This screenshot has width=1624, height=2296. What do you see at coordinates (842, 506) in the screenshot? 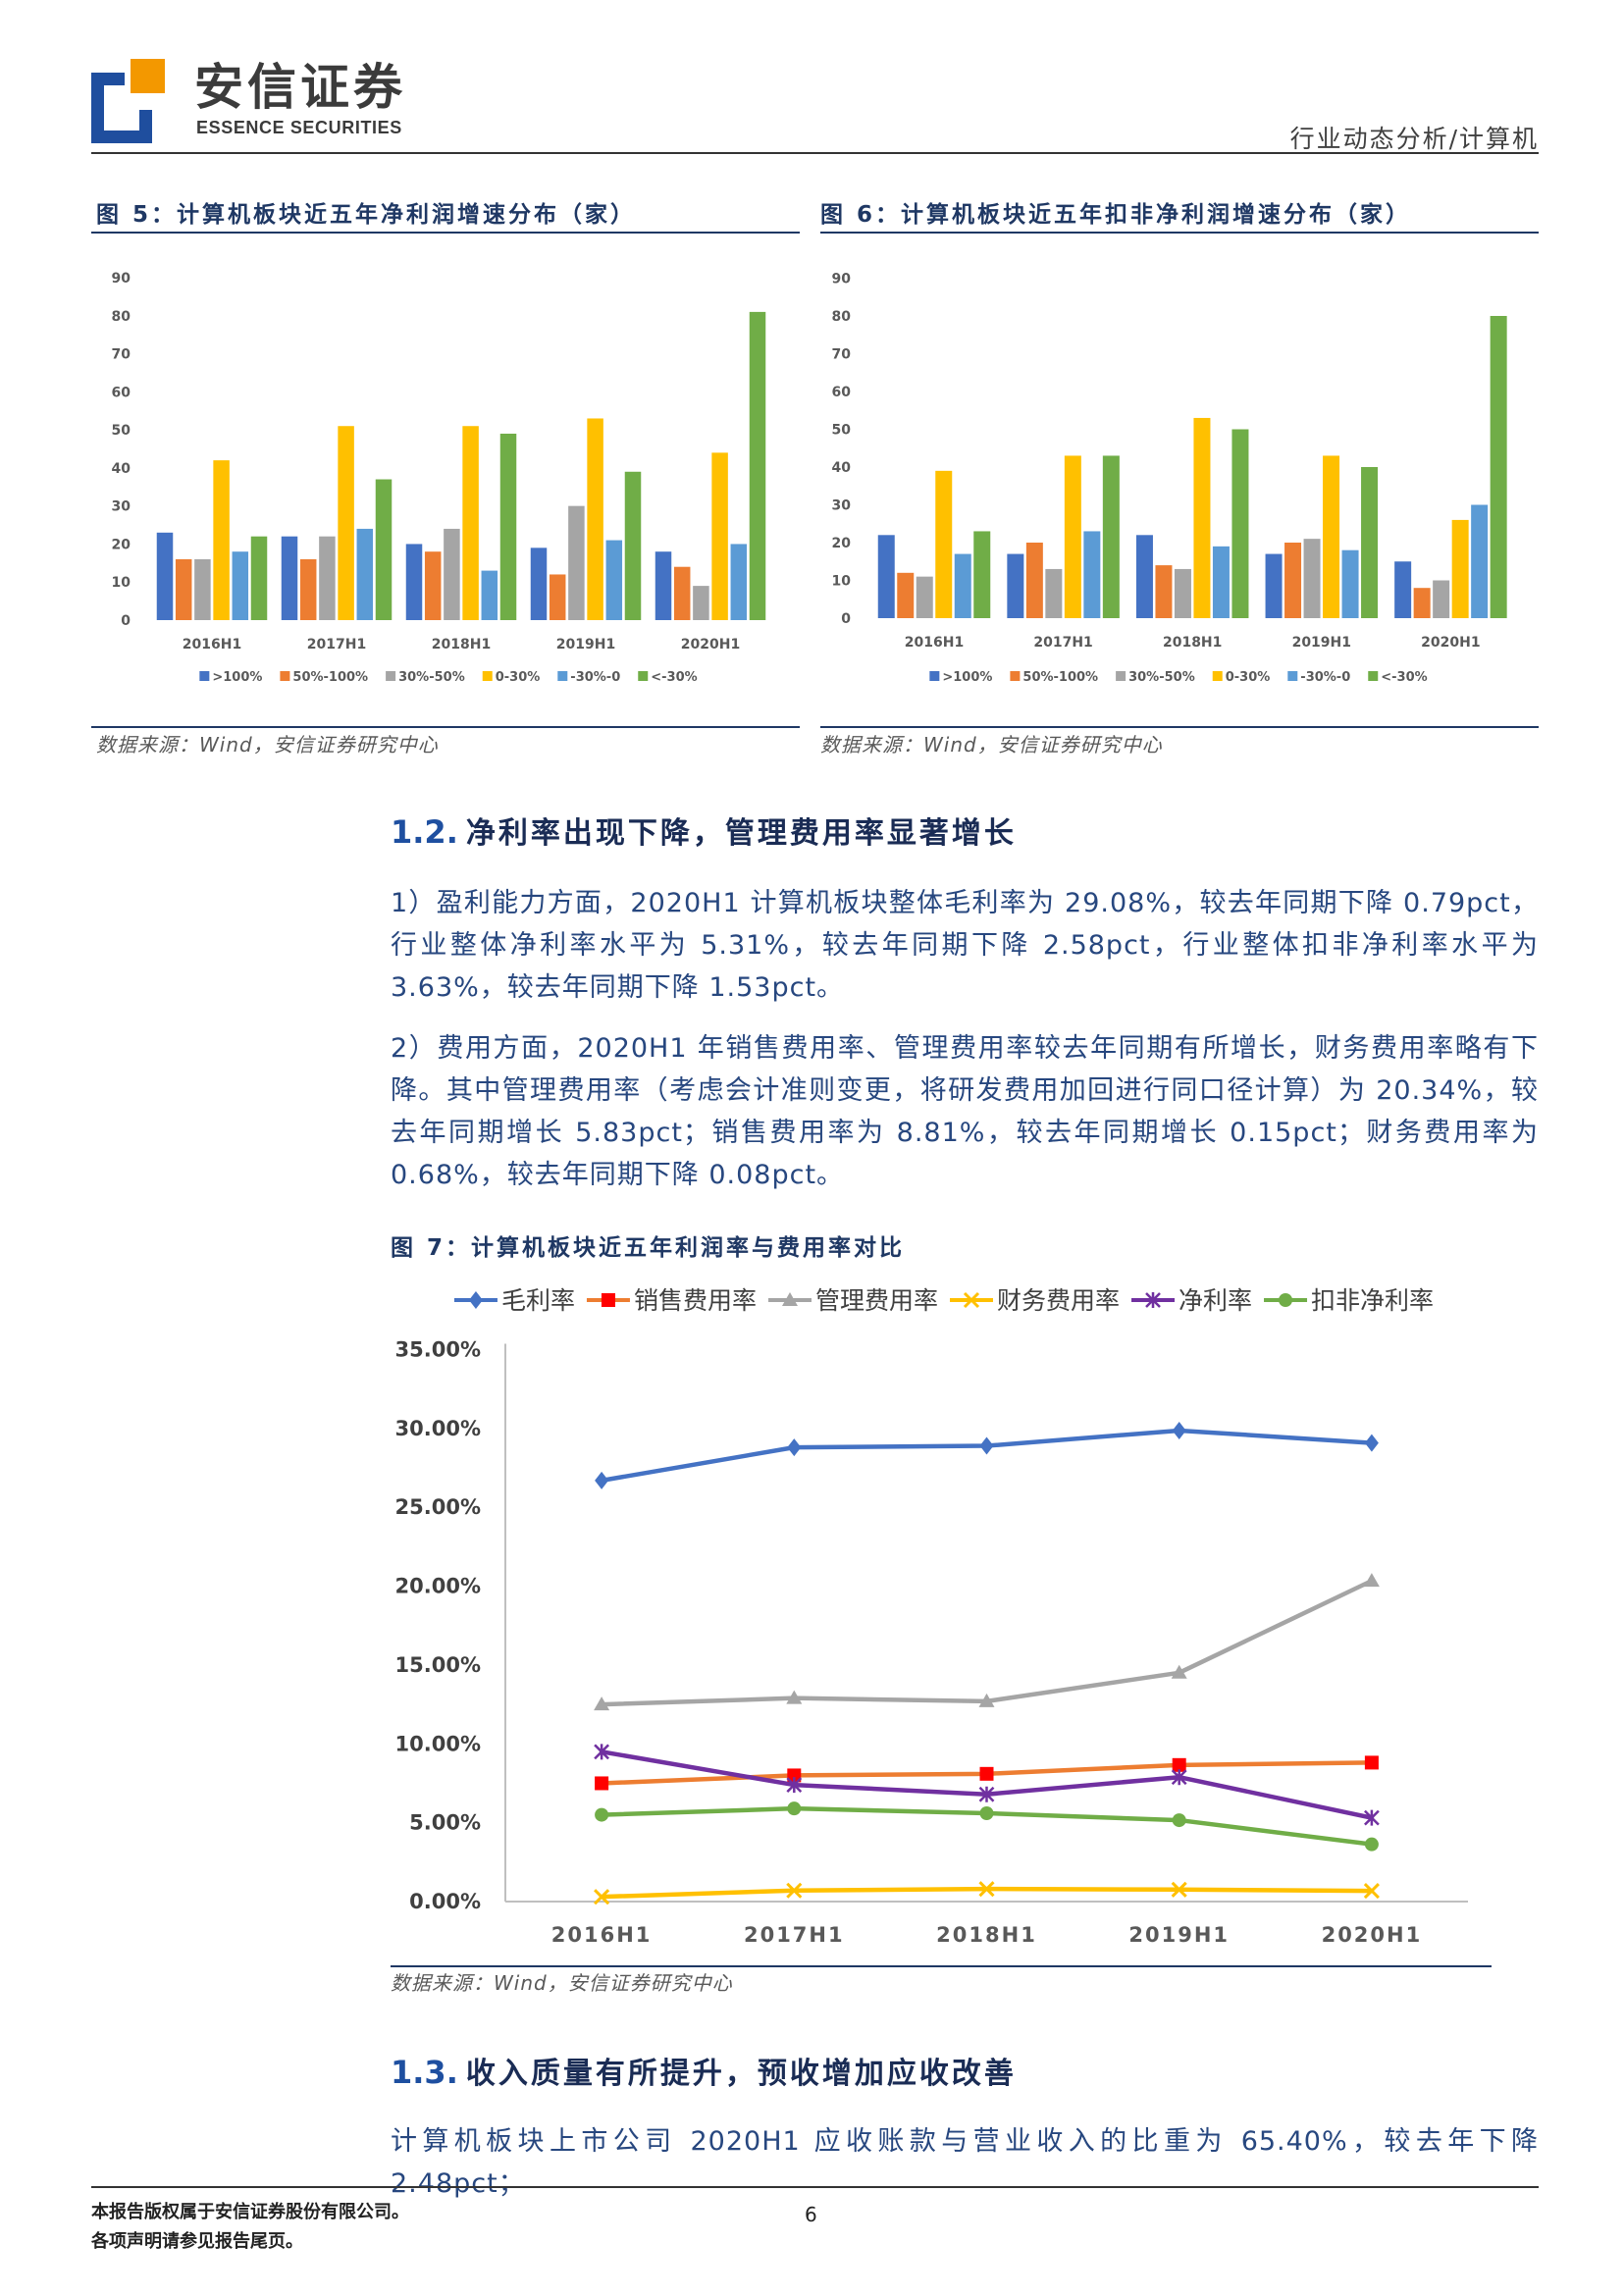
I see `y-tick-label: 30` at bounding box center [842, 506].